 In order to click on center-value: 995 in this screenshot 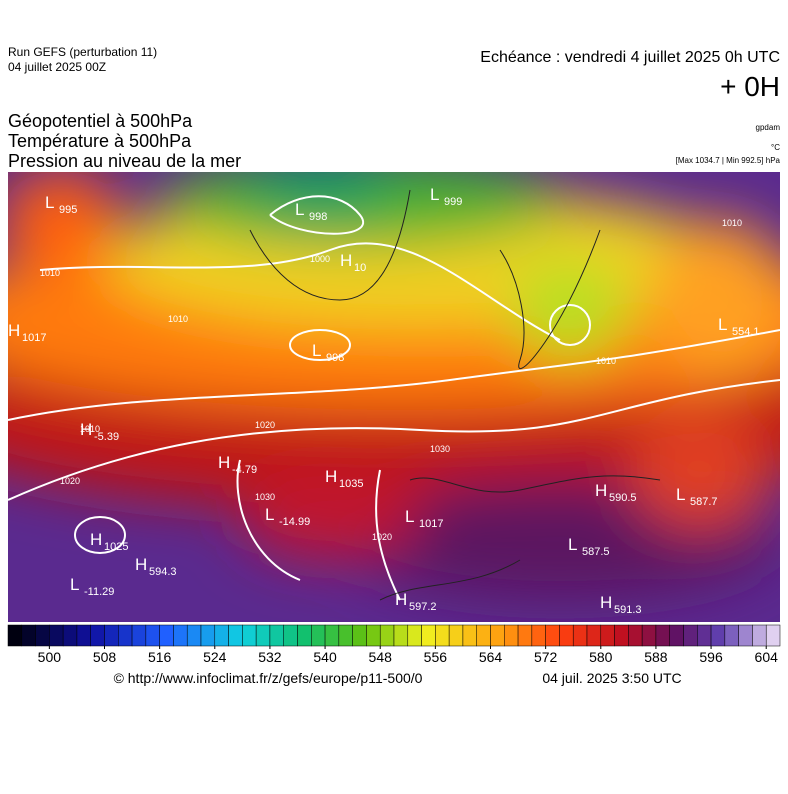, I will do `click(68, 210)`.